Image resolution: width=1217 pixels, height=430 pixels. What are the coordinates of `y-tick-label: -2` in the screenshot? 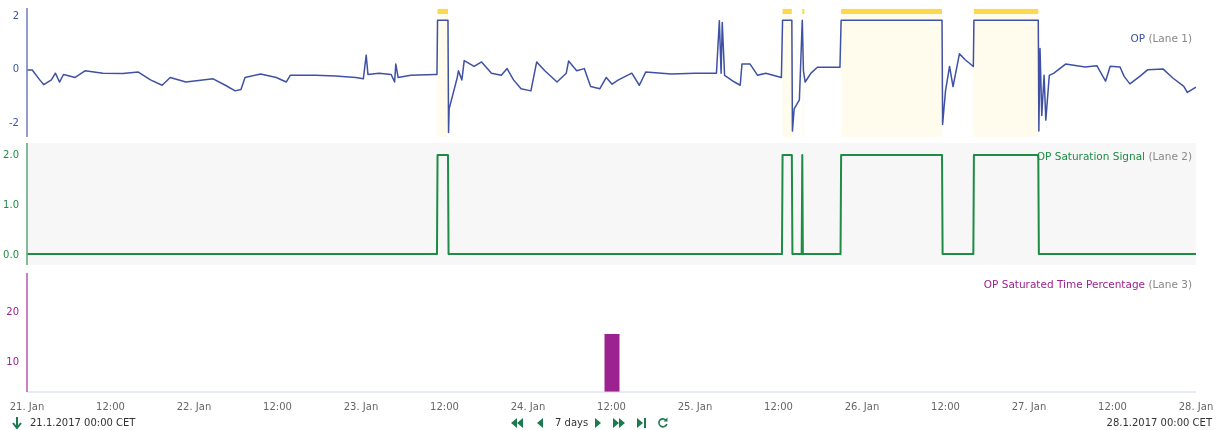 It's located at (14, 122).